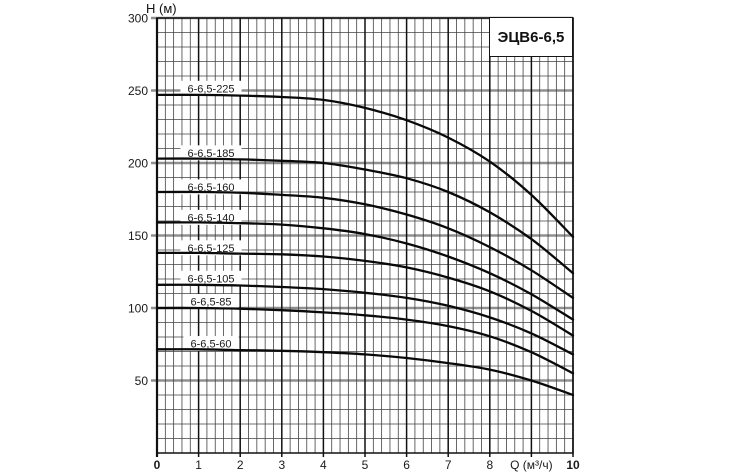  Describe the element at coordinates (157, 465) in the screenshot. I see `x-tick-label: 0` at that location.